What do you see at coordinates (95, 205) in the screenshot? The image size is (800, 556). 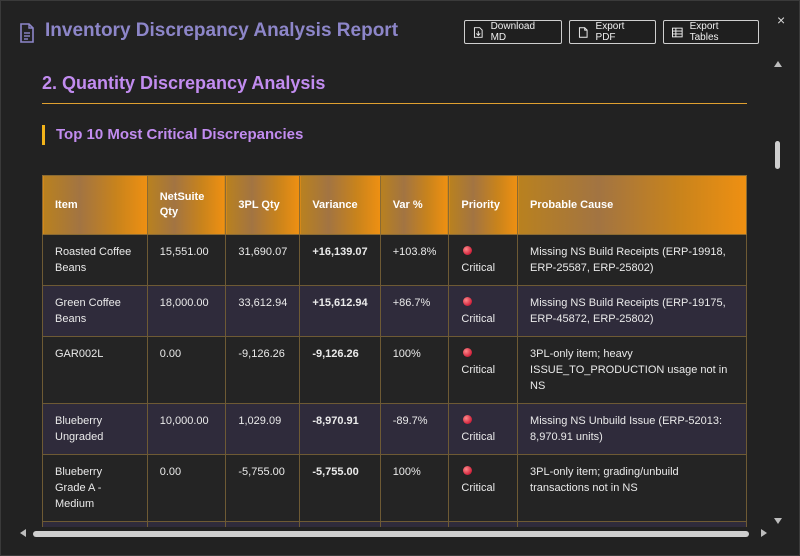 I see `column-header-item: Item` at bounding box center [95, 205].